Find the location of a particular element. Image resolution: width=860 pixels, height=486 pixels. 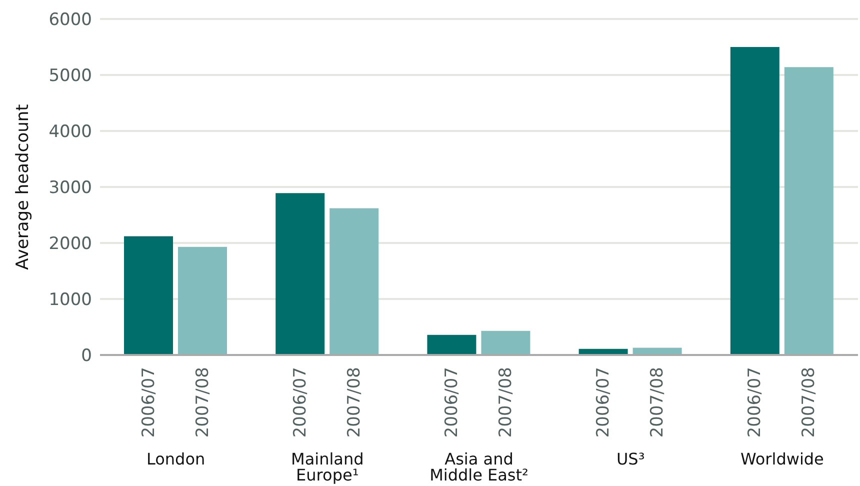

x-tick-label: London is located at coordinates (176, 458).